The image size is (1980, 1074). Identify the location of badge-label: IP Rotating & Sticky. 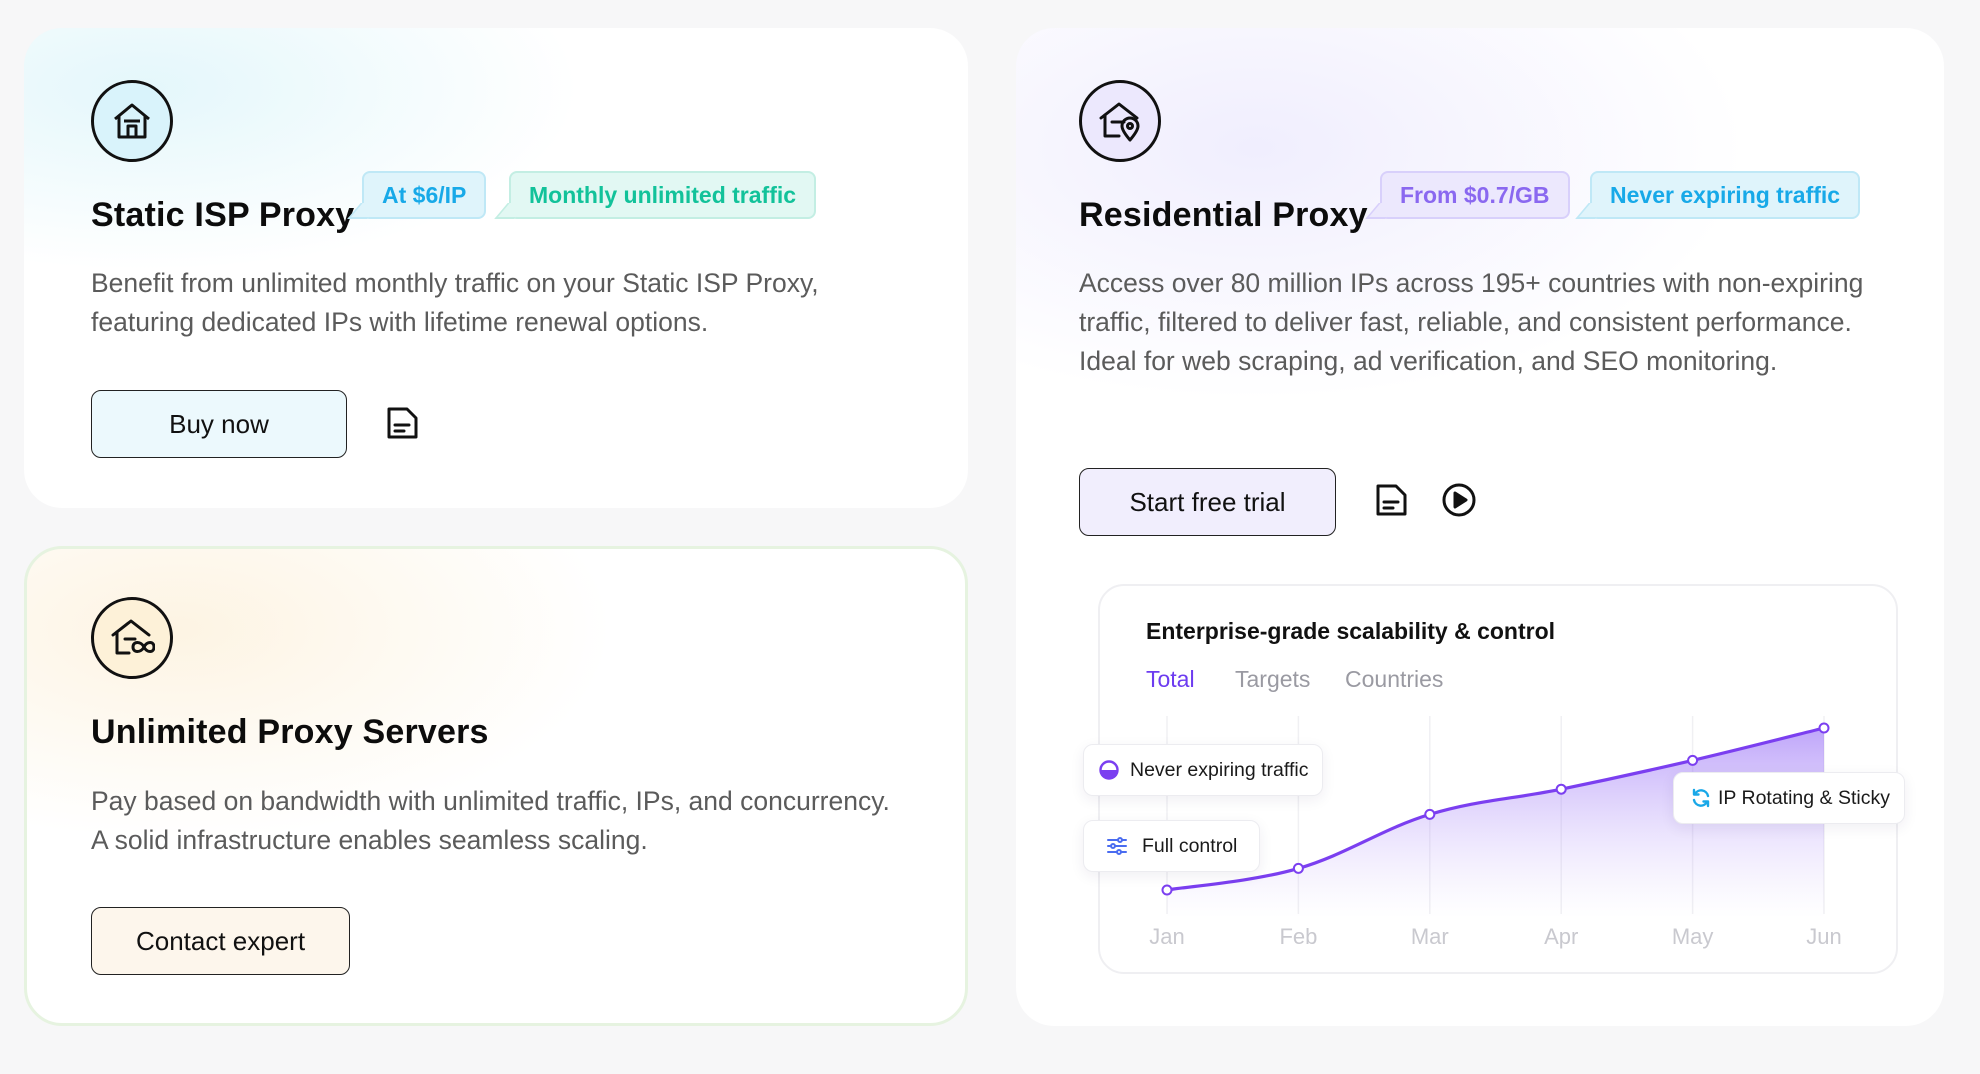
(1804, 797).